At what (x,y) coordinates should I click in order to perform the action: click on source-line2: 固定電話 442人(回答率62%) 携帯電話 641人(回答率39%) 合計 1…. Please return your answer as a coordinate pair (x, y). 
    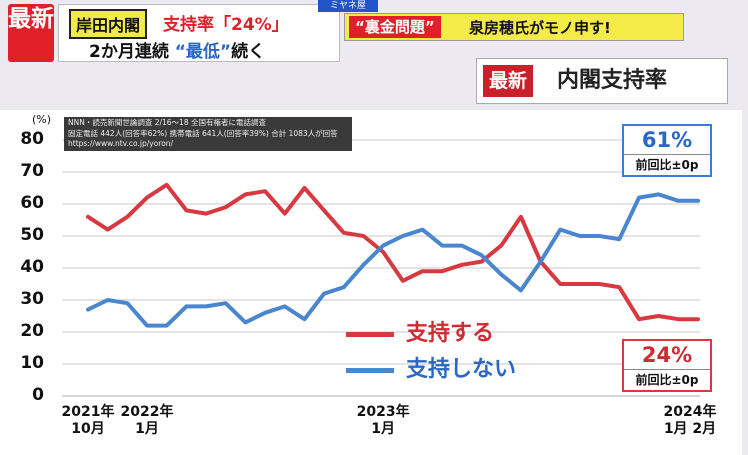
    Looking at the image, I should click on (203, 133).